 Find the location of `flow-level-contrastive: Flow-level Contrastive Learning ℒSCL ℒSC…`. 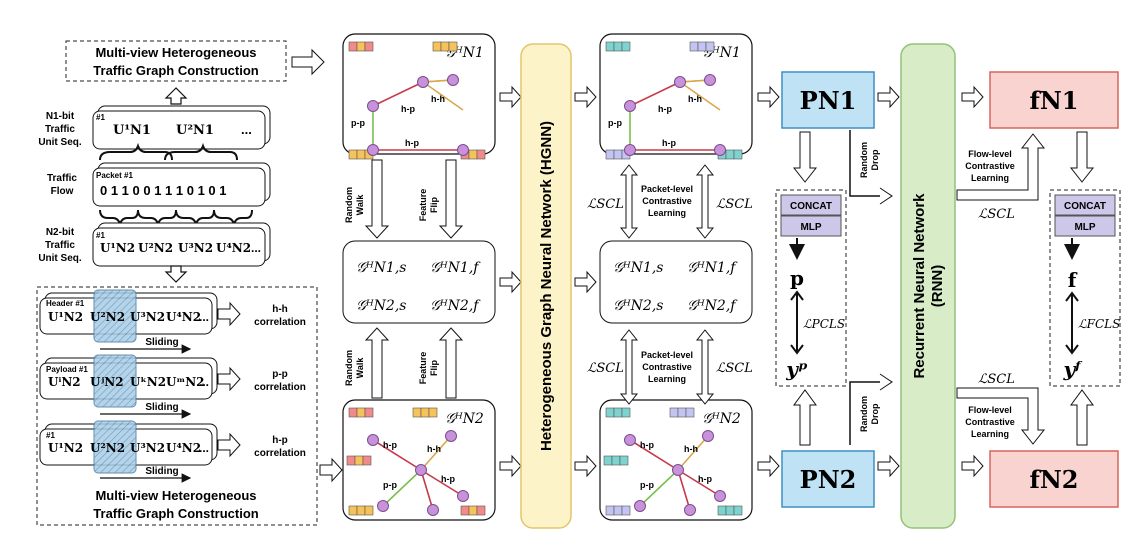

flow-level-contrastive: Flow-level Contrastive Learning ℒSCL ℒSC… is located at coordinates (1001, 289).